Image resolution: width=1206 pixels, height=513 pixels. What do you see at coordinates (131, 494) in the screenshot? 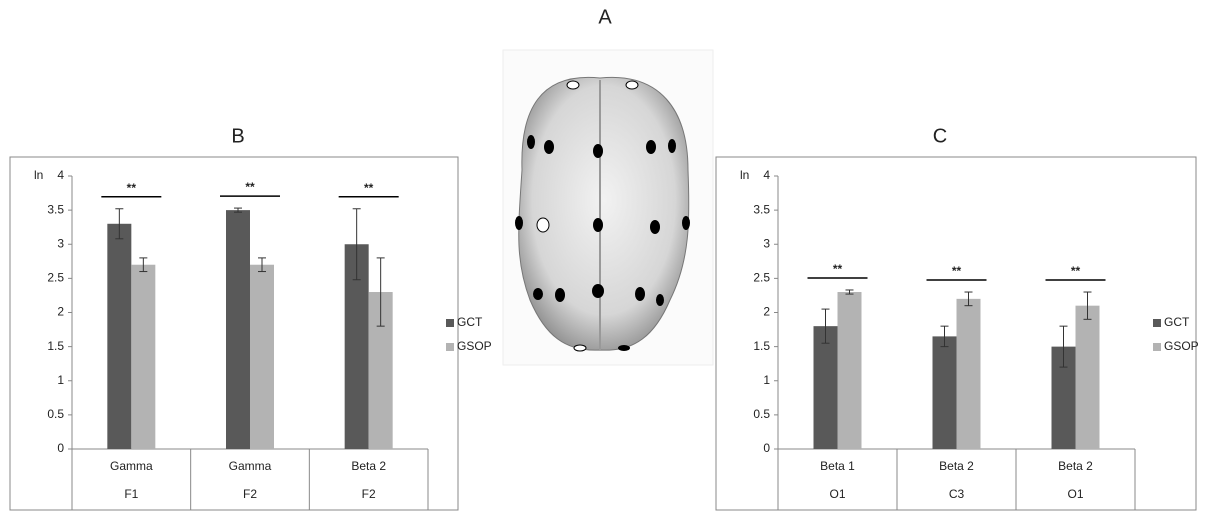
I see `group-label: F1` at bounding box center [131, 494].